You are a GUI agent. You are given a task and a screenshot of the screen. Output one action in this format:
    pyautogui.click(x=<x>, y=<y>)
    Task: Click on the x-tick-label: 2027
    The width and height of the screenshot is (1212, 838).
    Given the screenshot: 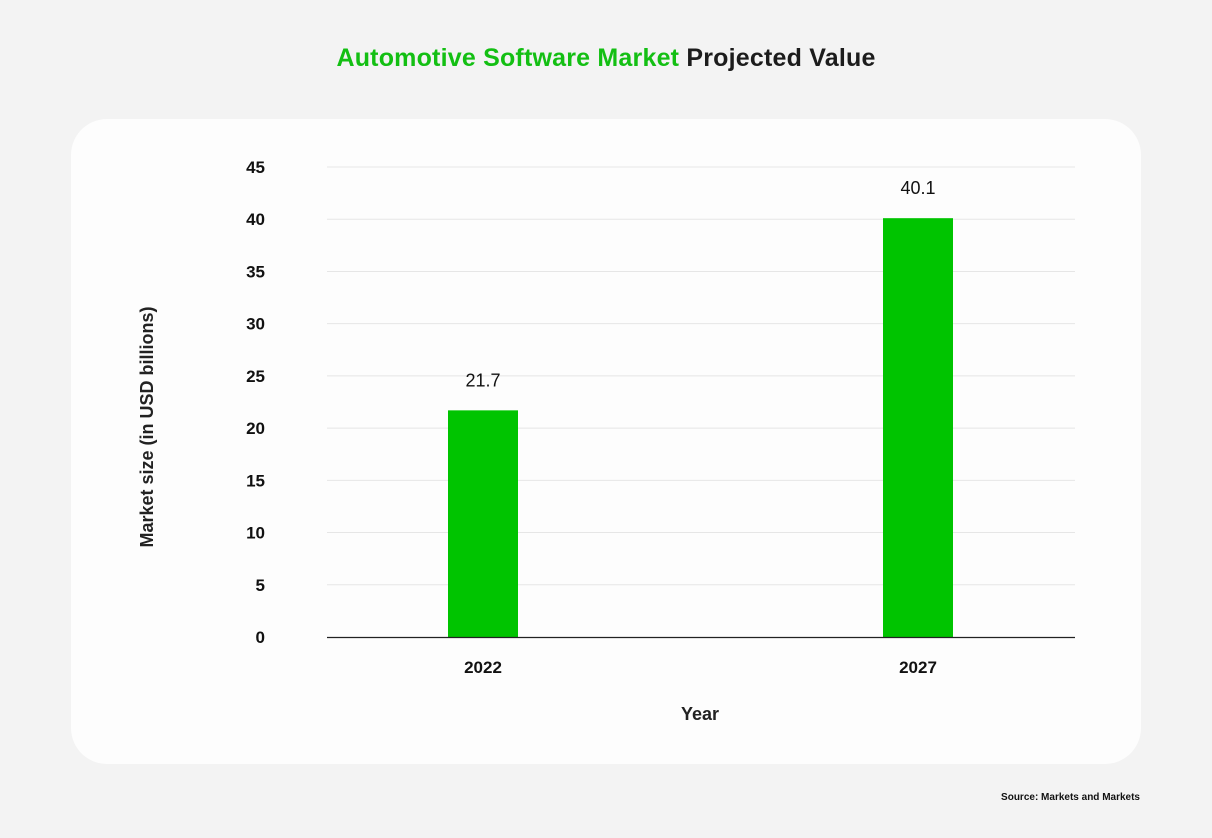 What is the action you would take?
    pyautogui.click(x=918, y=667)
    